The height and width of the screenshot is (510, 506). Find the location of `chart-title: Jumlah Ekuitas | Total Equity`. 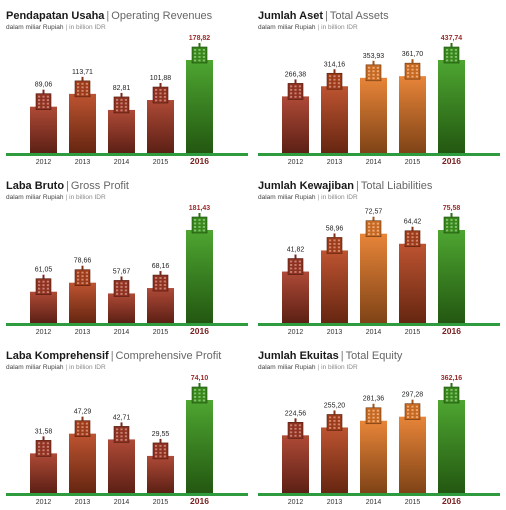

chart-title: Jumlah Ekuitas | Total Equity is located at coordinates (330, 356).